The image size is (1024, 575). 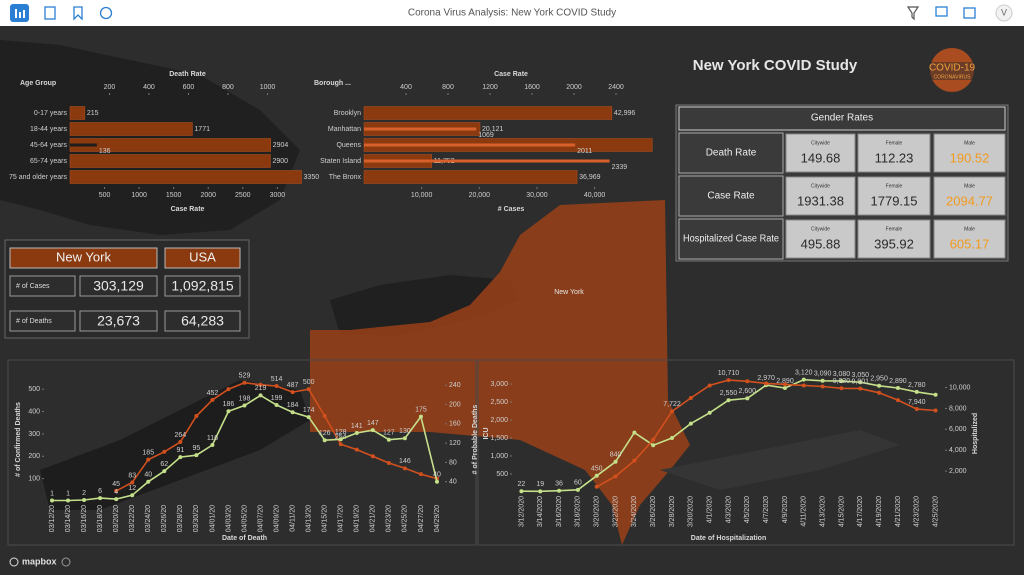 I want to click on data-label: 3,120, so click(x=804, y=373).